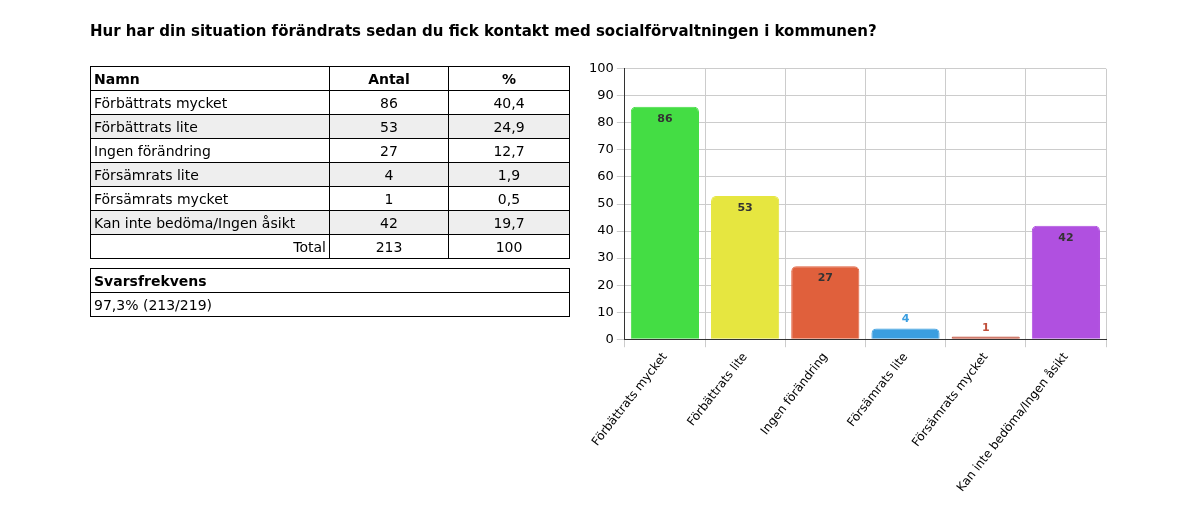 This screenshot has width=1180, height=505. What do you see at coordinates (509, 126) in the screenshot?
I see `text: 24,9` at bounding box center [509, 126].